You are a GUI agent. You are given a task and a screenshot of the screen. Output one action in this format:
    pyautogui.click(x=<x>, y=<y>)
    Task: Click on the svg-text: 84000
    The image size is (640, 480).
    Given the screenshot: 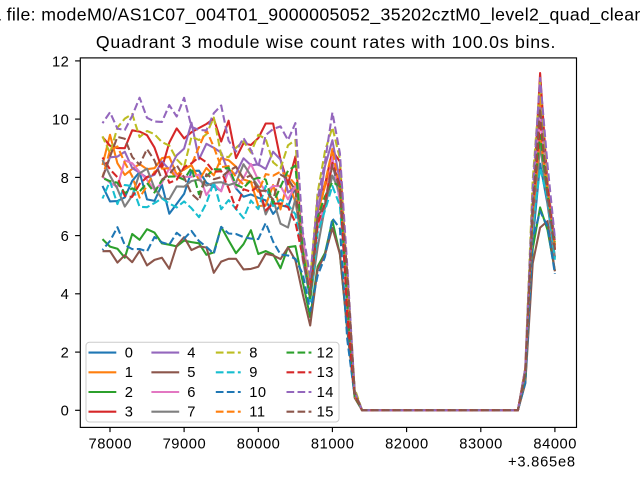 What is the action you would take?
    pyautogui.click(x=555, y=444)
    